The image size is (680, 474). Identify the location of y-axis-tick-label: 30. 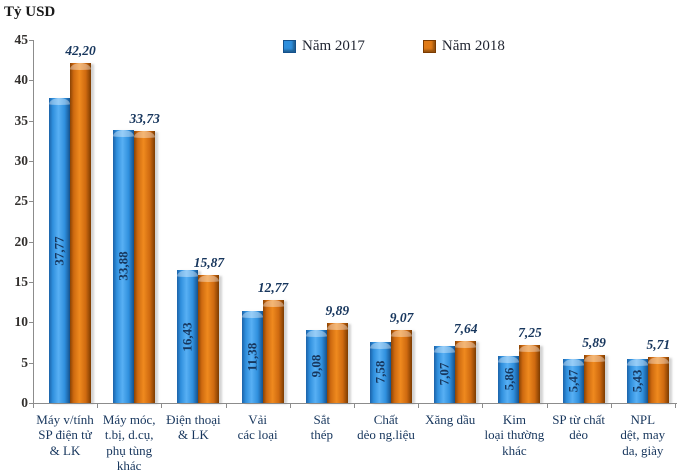
(21, 160).